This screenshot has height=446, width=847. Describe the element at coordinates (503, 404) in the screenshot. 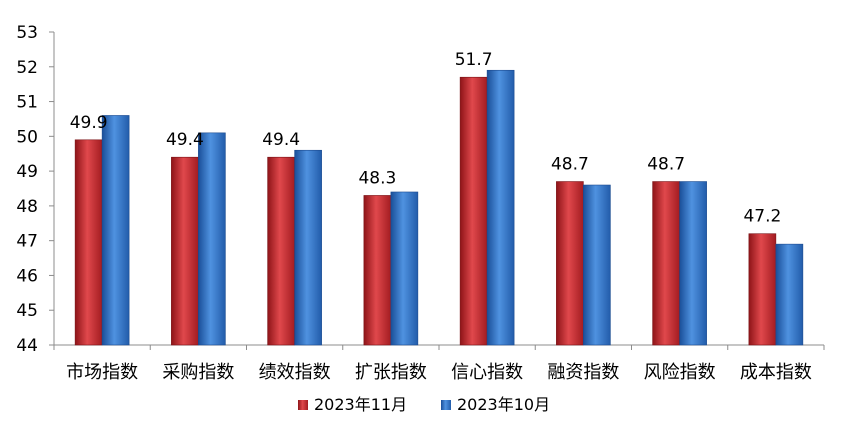

I see `legend-label: 2023年10月` at that location.